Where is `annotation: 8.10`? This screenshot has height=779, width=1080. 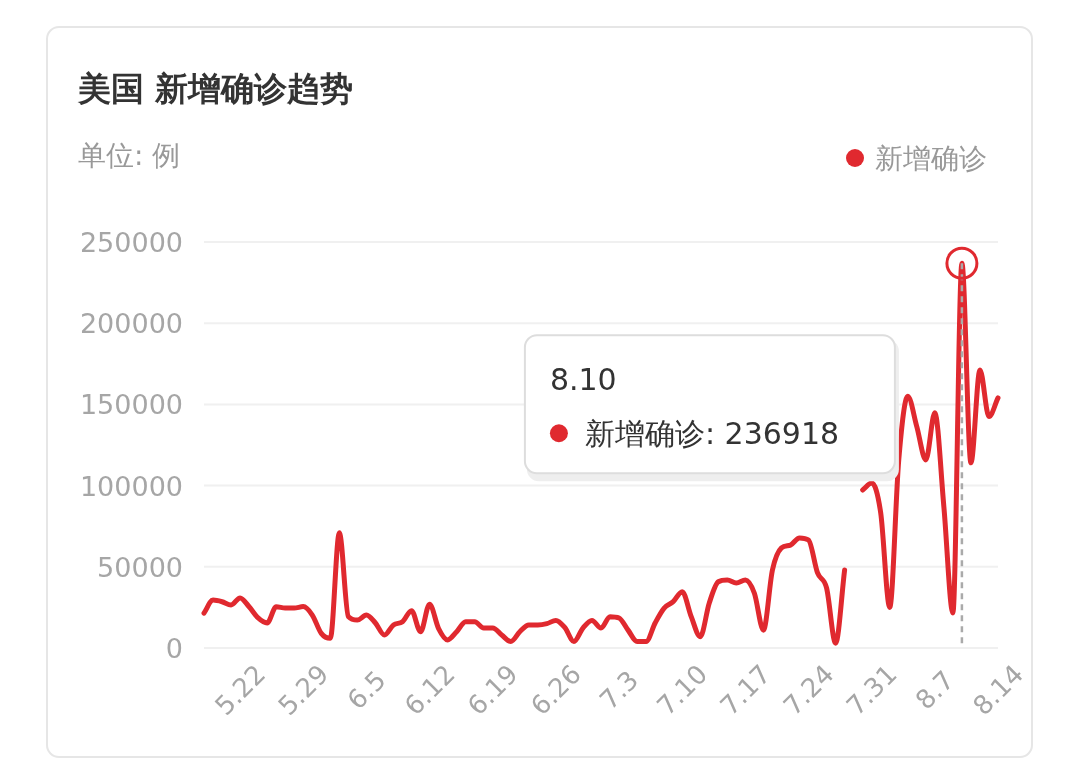
annotation: 8.10 is located at coordinates (583, 380).